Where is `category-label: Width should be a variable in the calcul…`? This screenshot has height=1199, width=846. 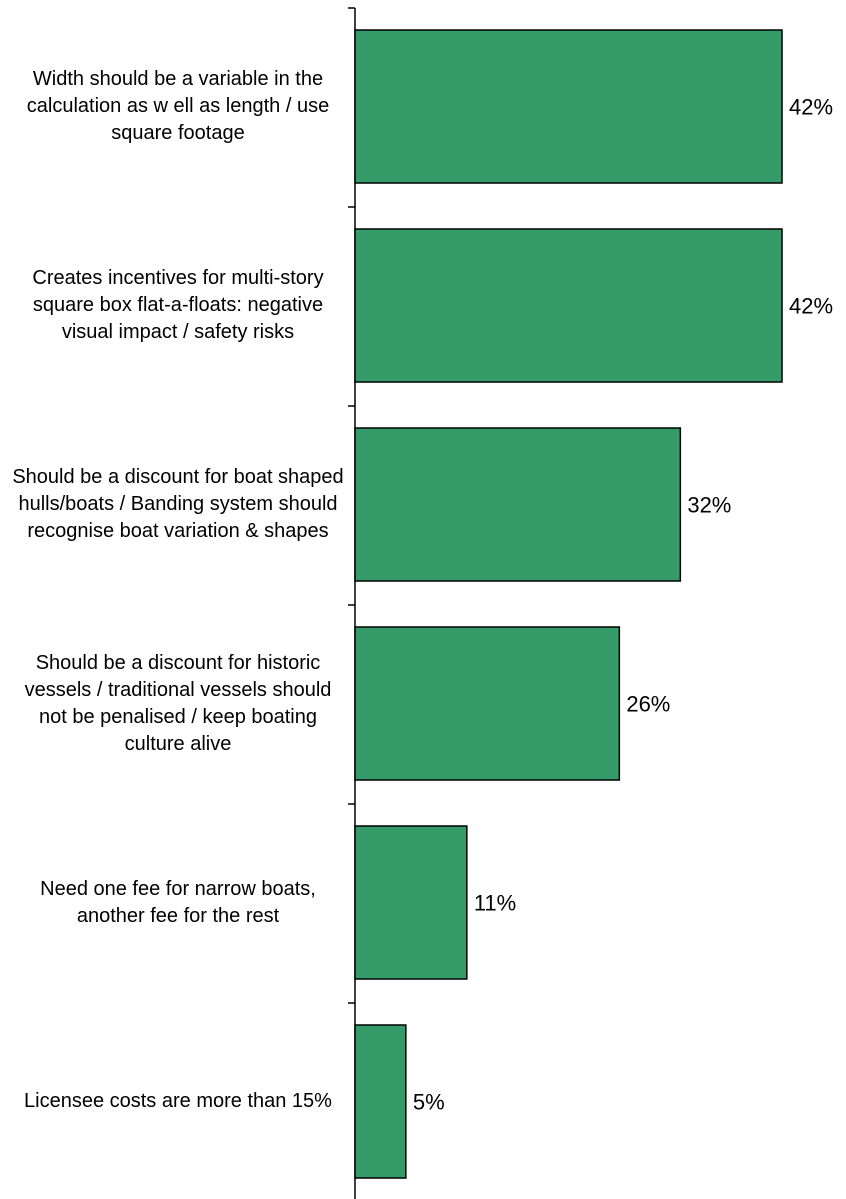 category-label: Width should be a variable in the calcul… is located at coordinates (178, 106).